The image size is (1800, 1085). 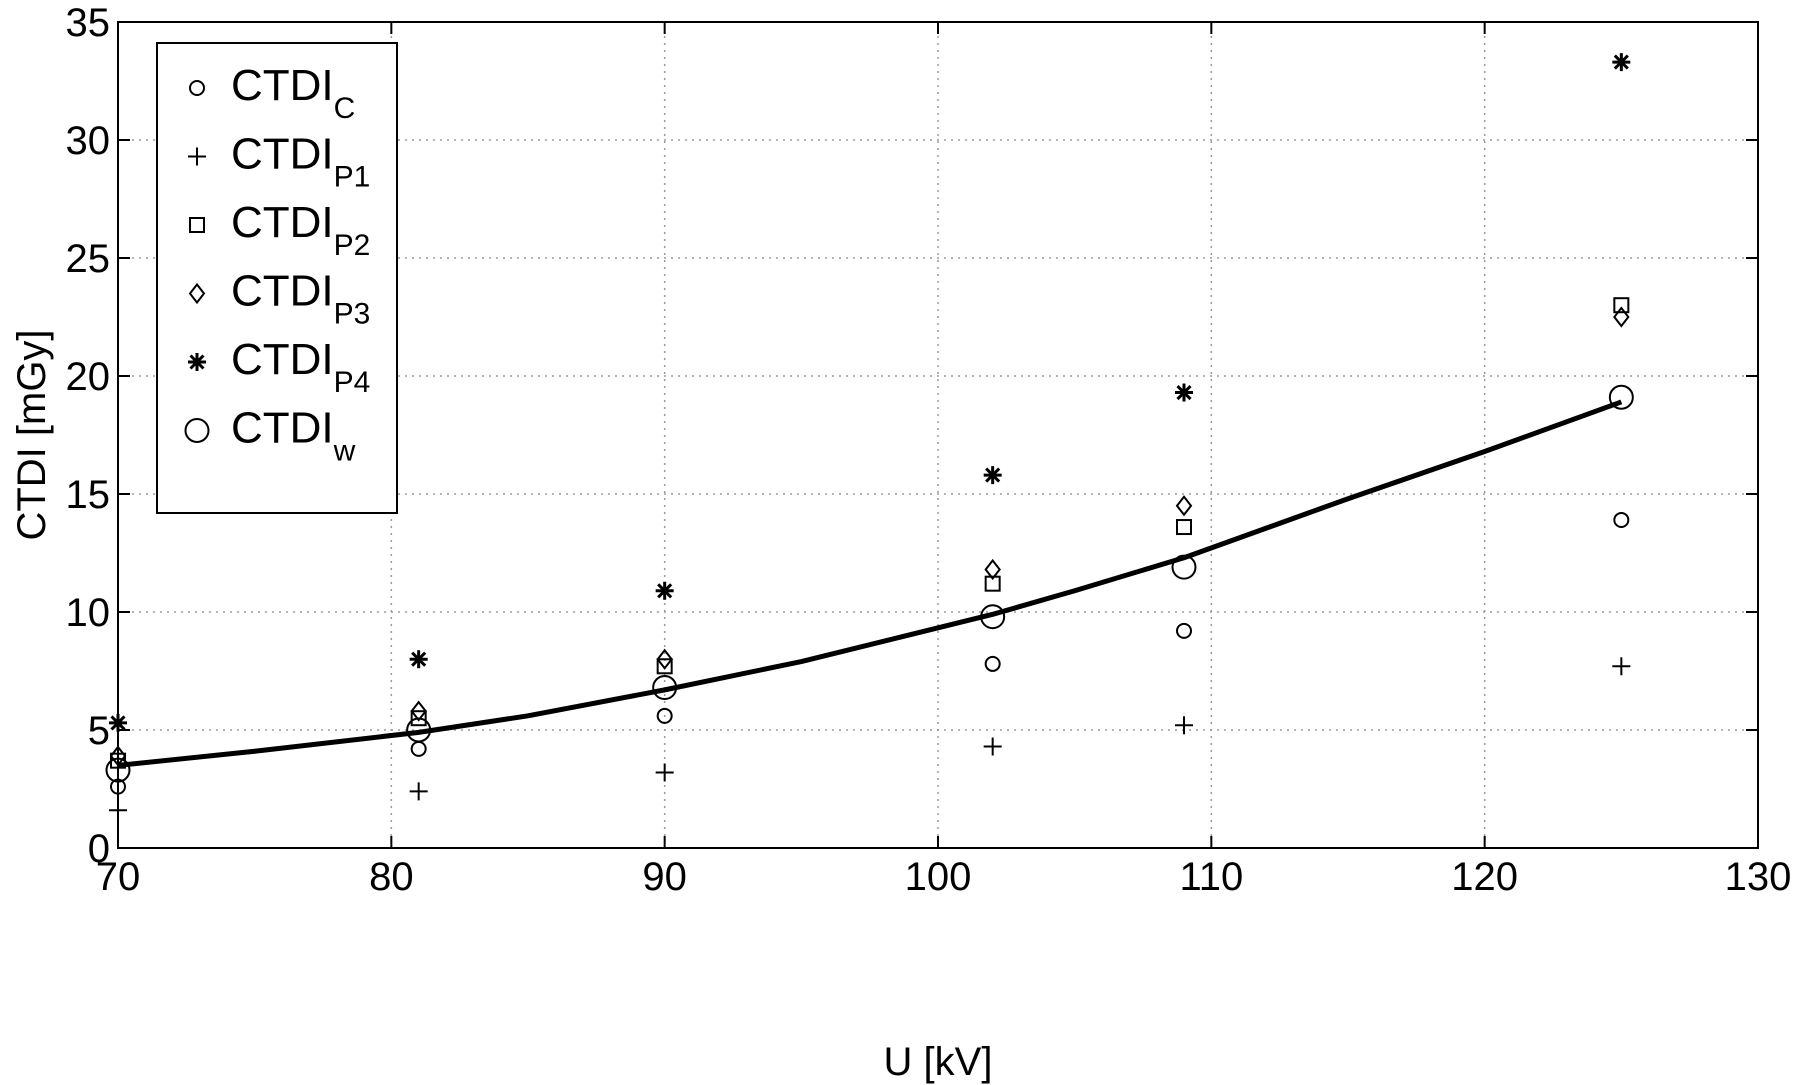 I want to click on legend-entry-c: CTDIC, so click(x=293, y=93).